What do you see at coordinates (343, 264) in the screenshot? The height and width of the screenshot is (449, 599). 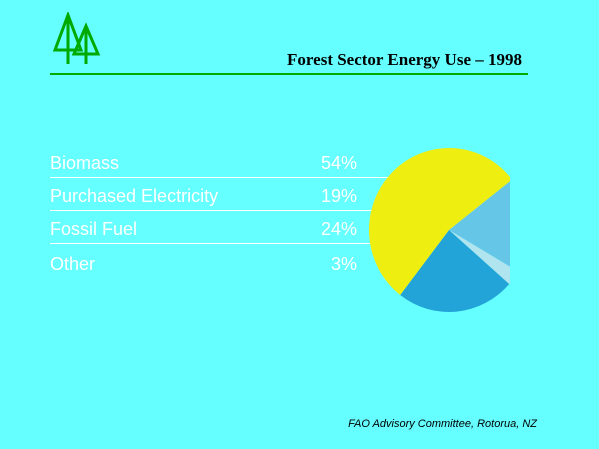 I see `percent-label-other: 3%` at bounding box center [343, 264].